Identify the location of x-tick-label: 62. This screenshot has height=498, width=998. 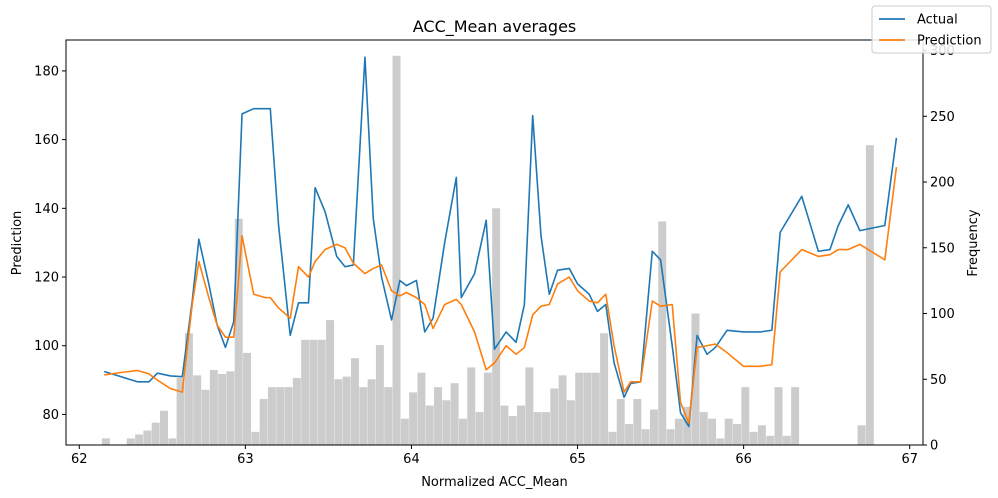
(79, 459).